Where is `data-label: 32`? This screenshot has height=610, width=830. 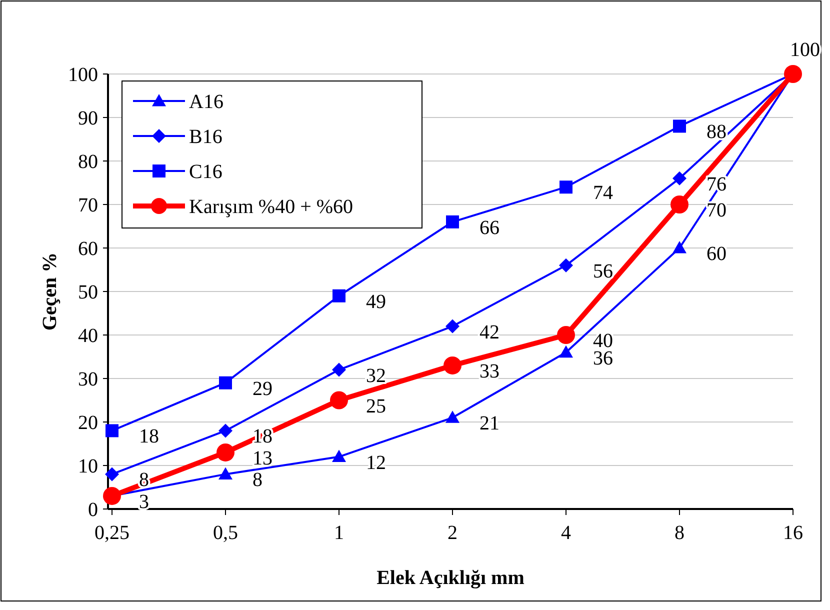 data-label: 32 is located at coordinates (376, 375).